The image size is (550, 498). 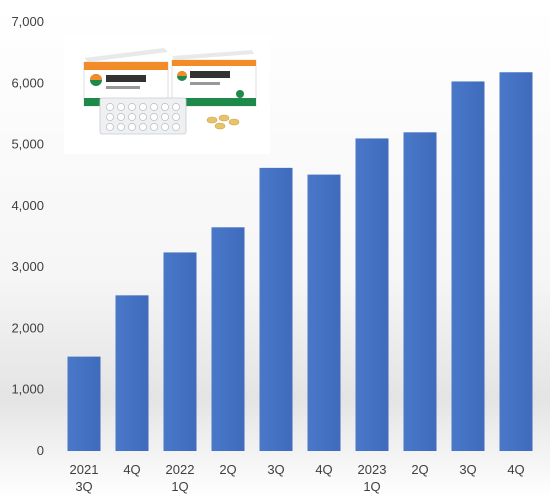 I want to click on y-tick-label: 4,000, so click(x=27, y=205).